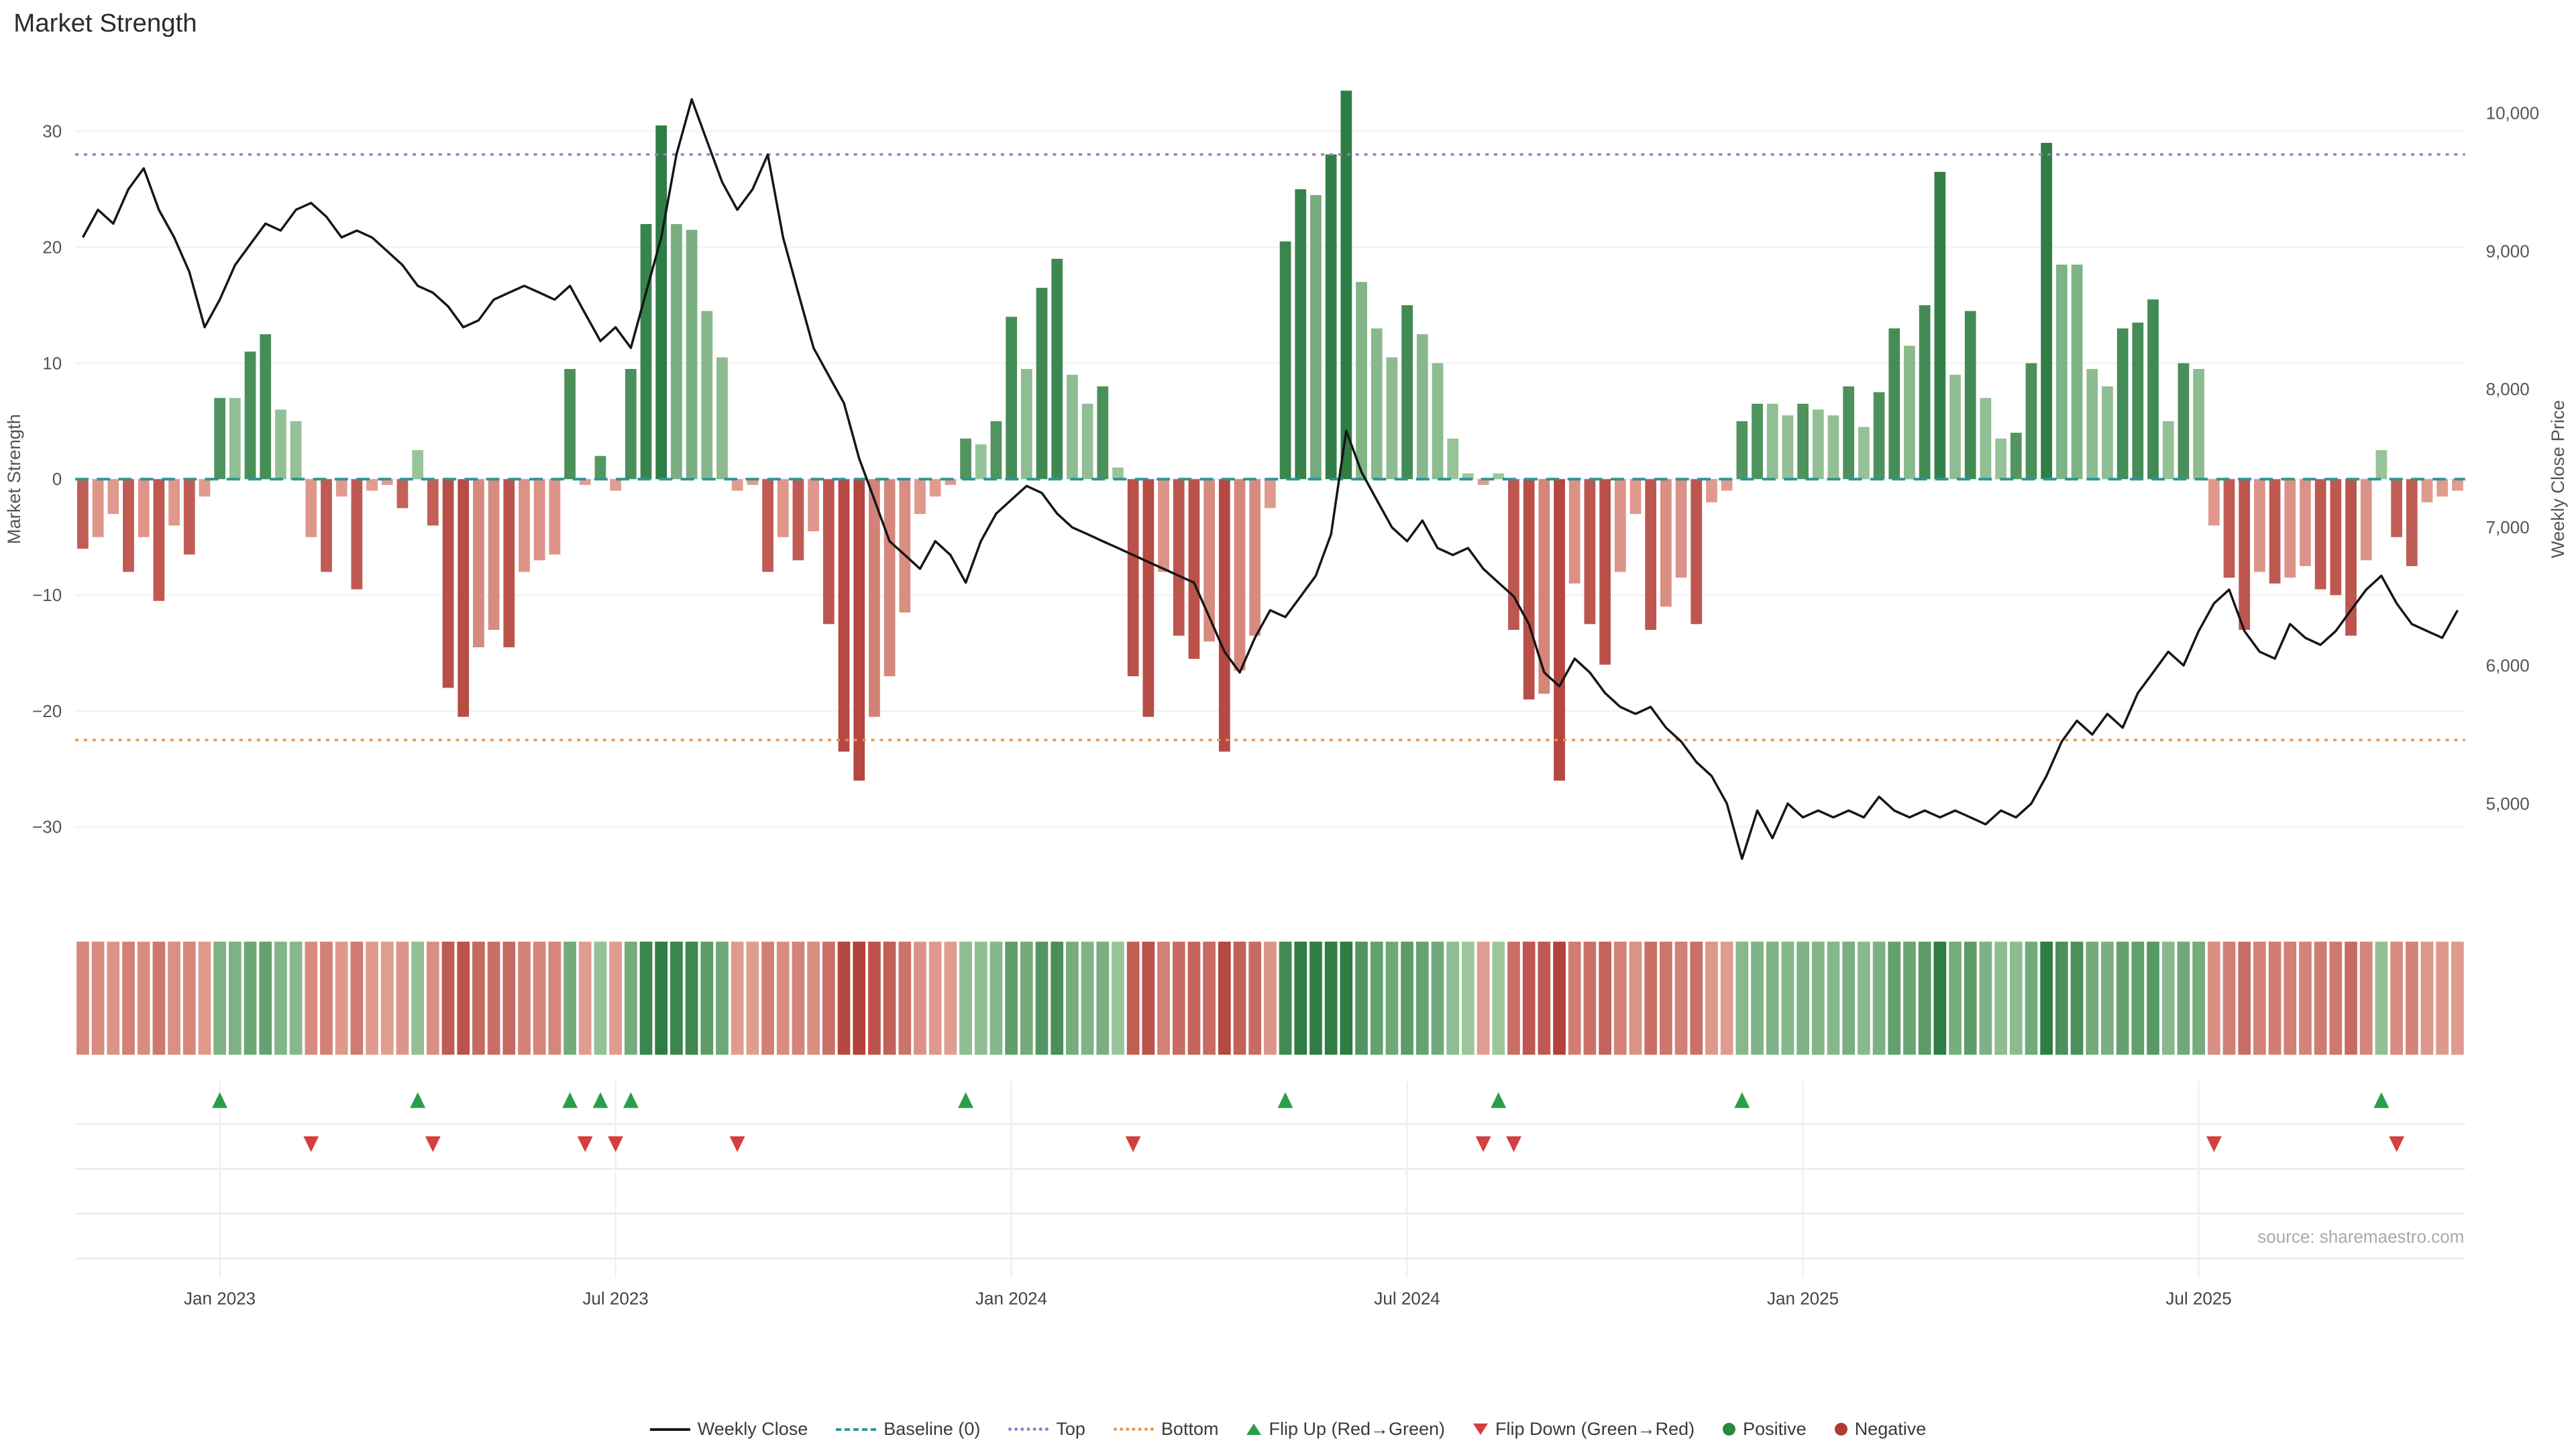 This screenshot has width=2576, height=1449. I want to click on legend-item-baseline: Baseline (0), so click(908, 1429).